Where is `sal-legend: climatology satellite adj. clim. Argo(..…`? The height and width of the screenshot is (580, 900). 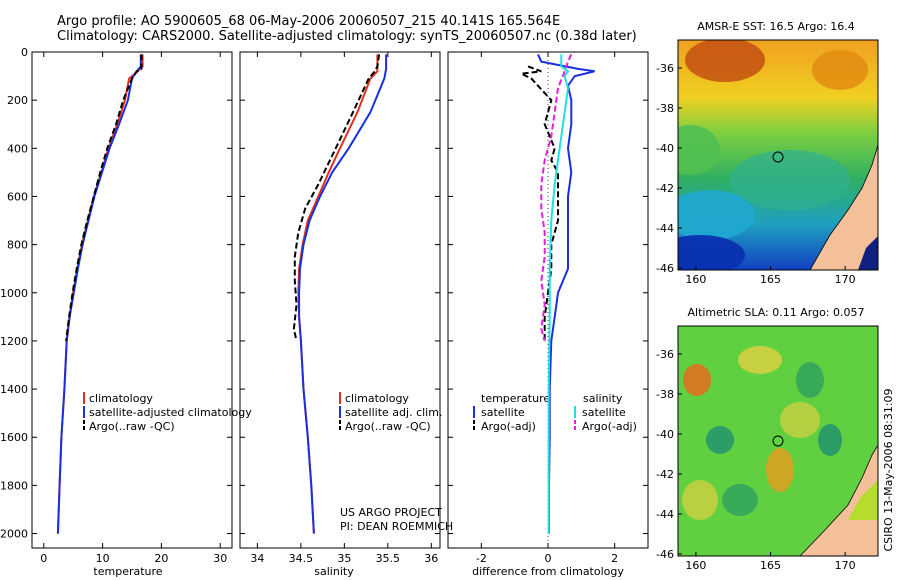 sal-legend: climatology satellite adj. clim. Argo(..… is located at coordinates (390, 412).